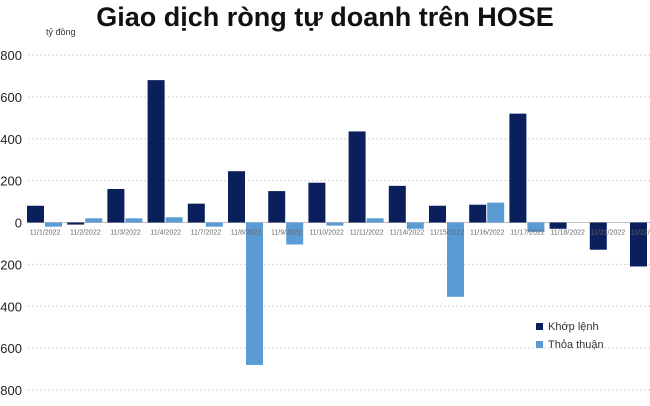  What do you see at coordinates (567, 233) in the screenshot?
I see `x-category-label: 11/18/2022` at bounding box center [567, 233].